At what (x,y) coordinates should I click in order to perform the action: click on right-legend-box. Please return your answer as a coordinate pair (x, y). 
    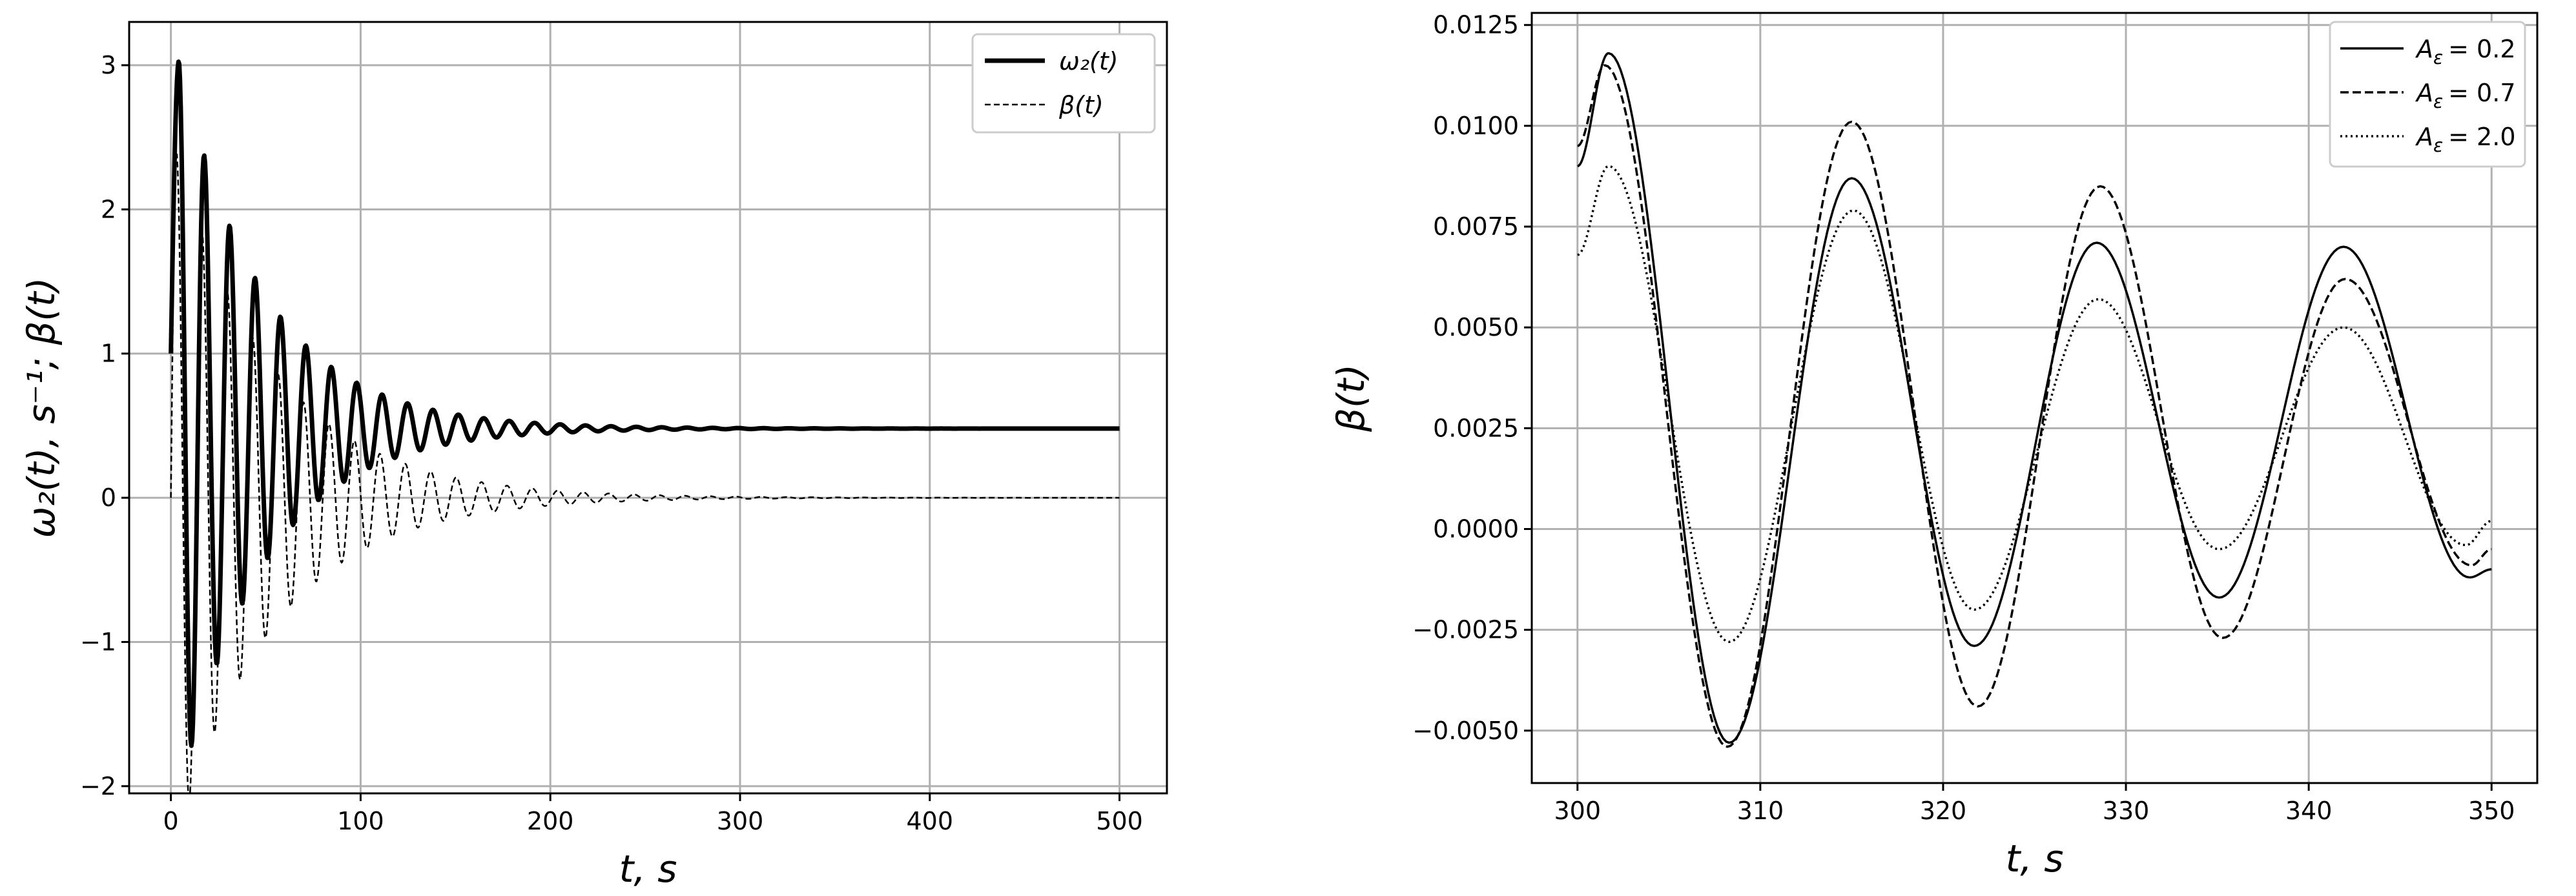
    Looking at the image, I should click on (2427, 94).